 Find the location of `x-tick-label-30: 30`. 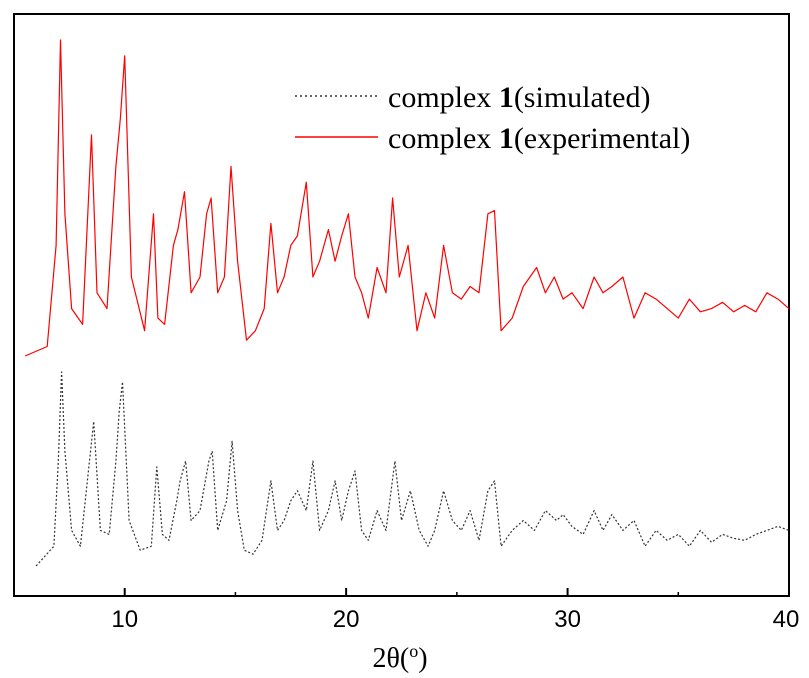

x-tick-label-30: 30 is located at coordinates (567, 619).